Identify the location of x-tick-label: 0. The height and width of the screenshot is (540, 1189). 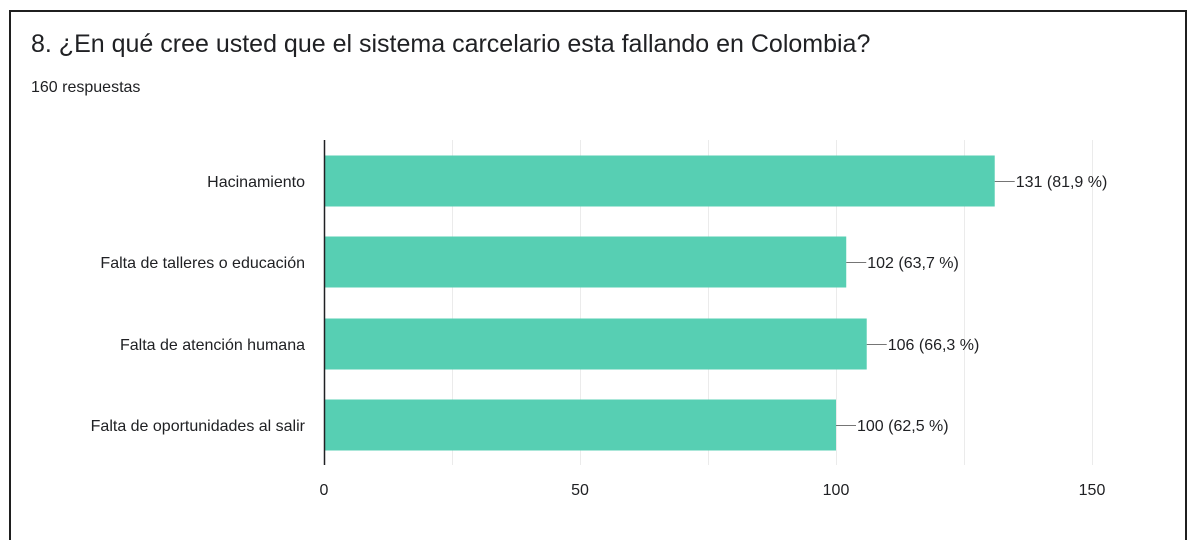
(324, 490).